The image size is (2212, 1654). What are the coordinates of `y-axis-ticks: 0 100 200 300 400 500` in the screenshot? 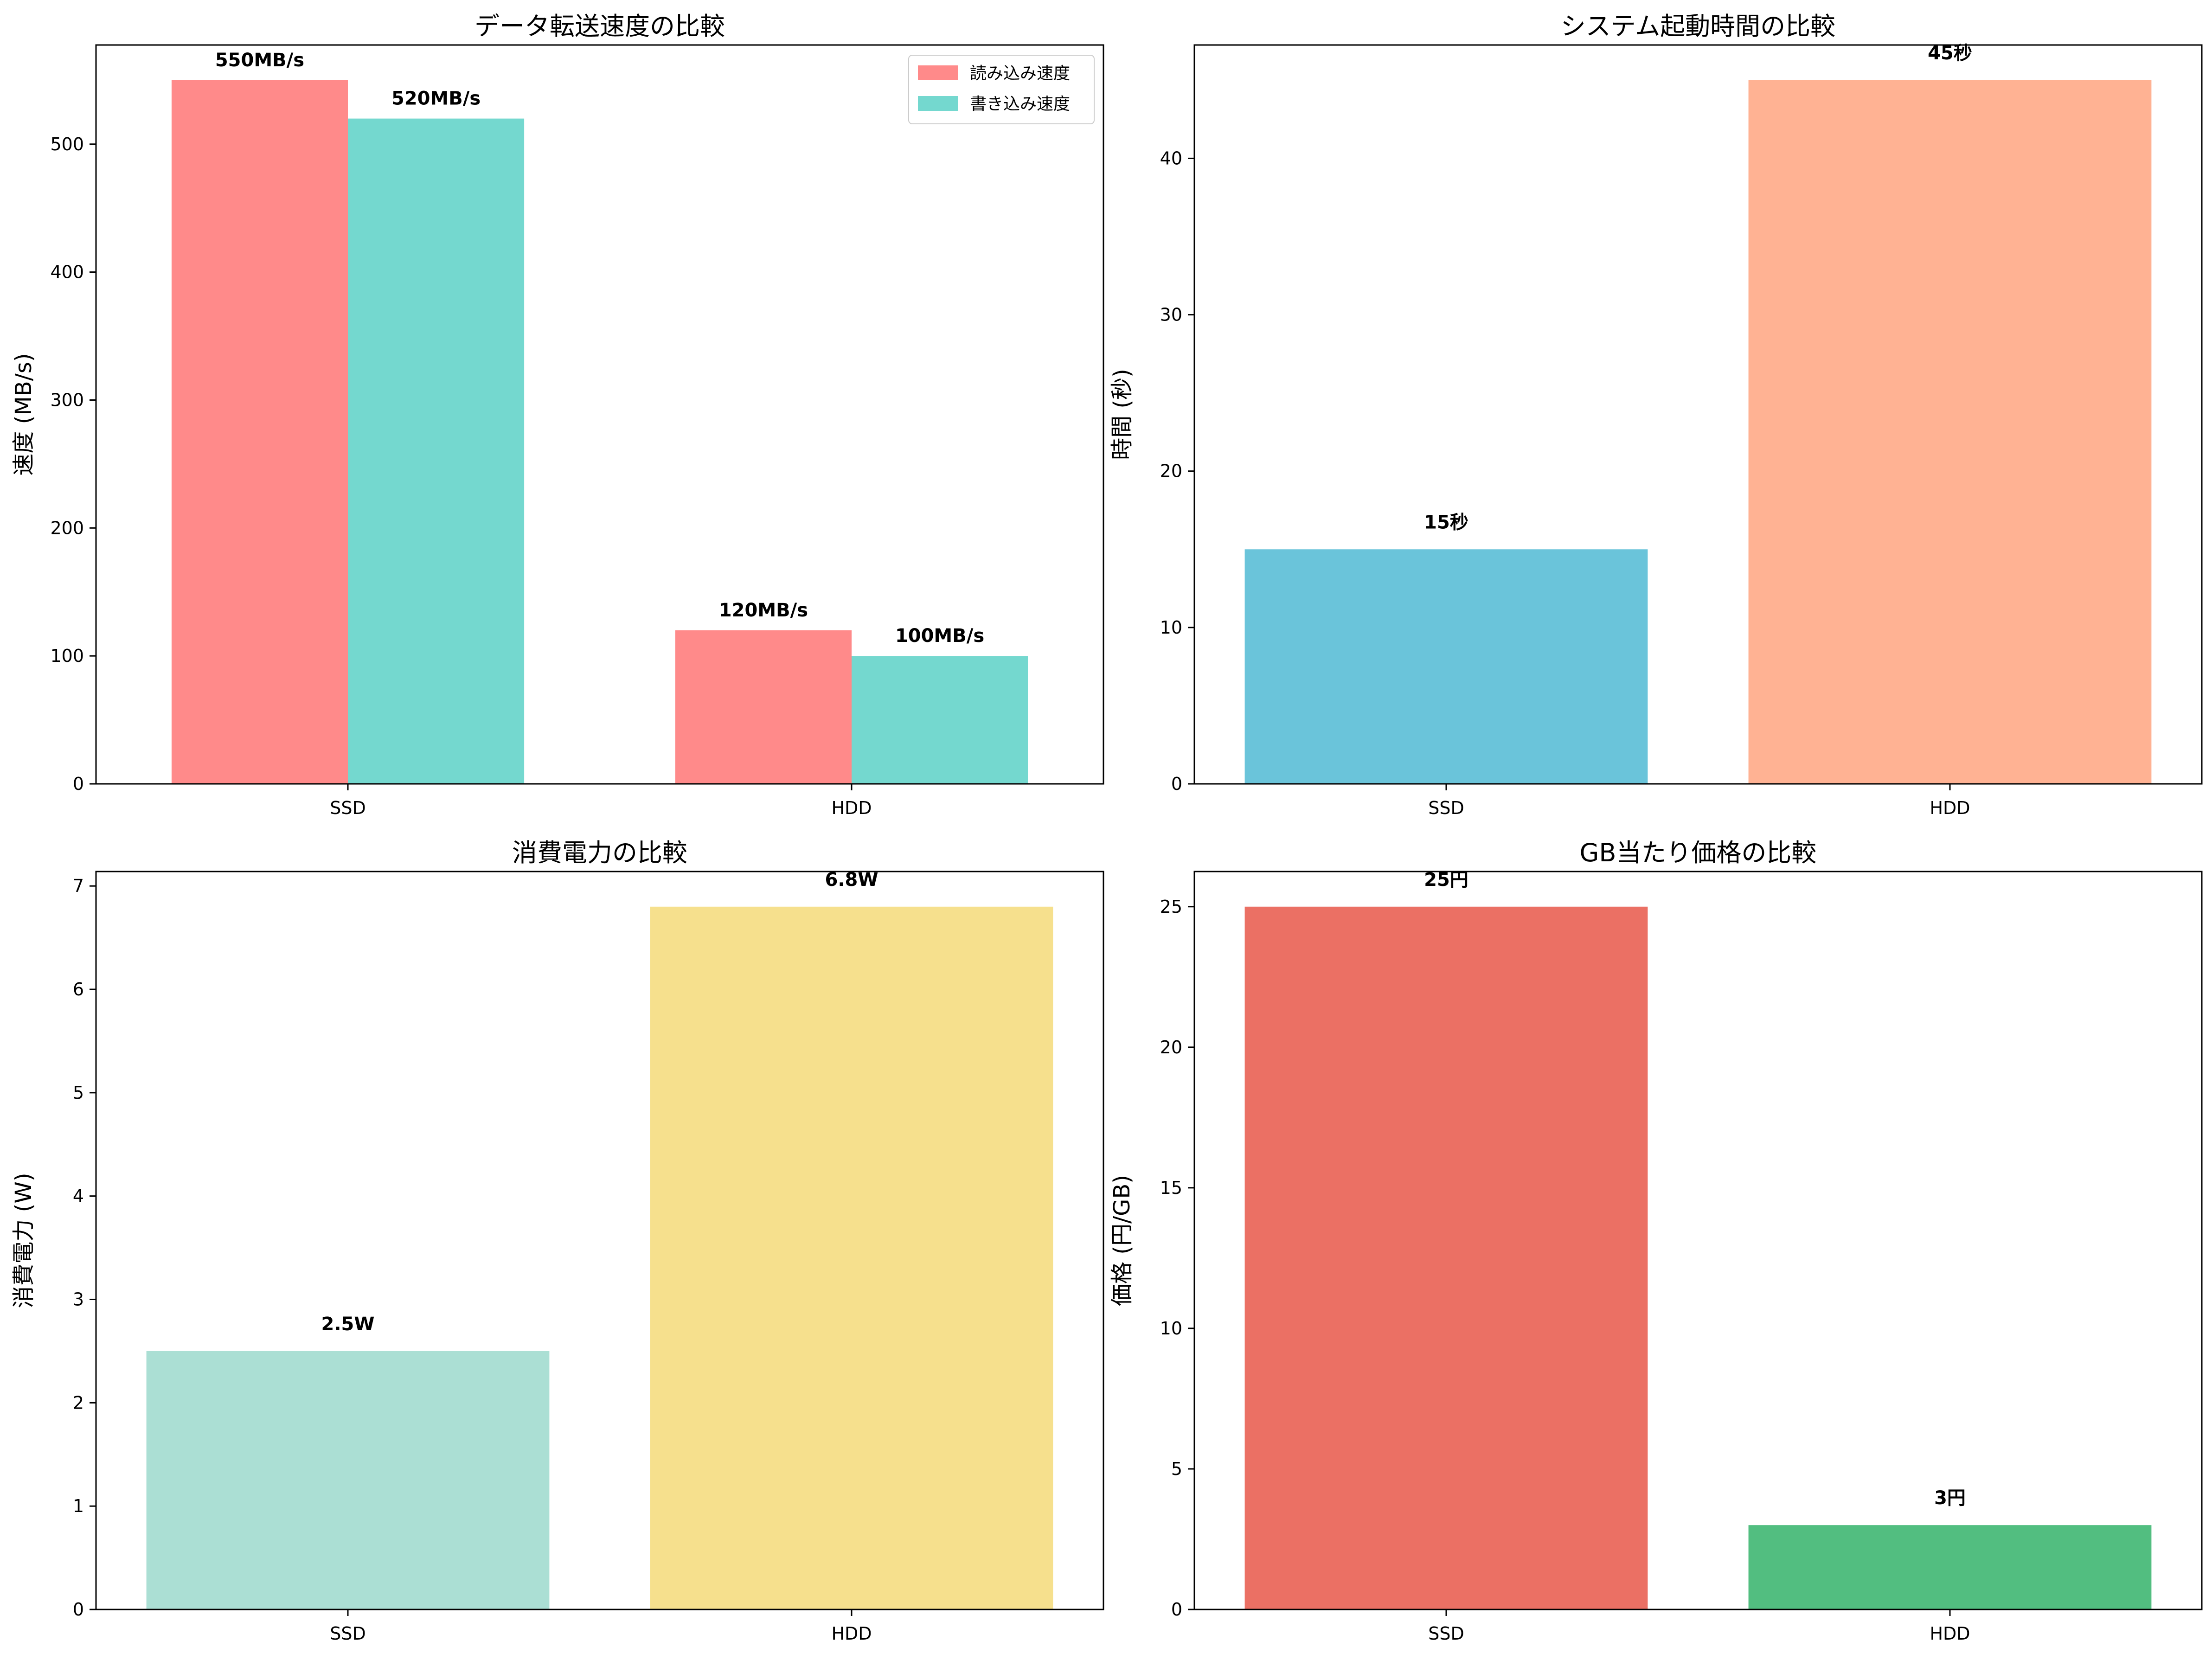 It's located at (73, 464).